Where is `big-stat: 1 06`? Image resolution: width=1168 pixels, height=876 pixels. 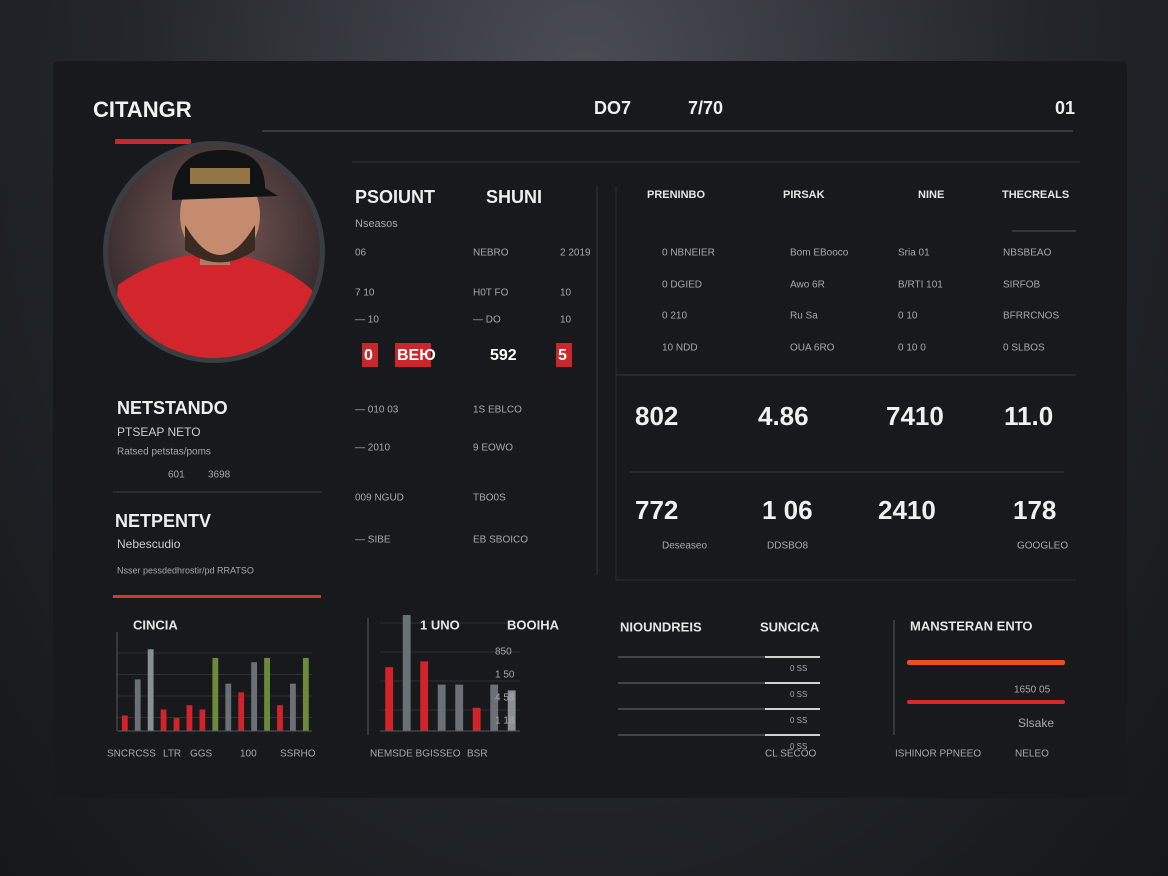
big-stat: 1 06 is located at coordinates (787, 510).